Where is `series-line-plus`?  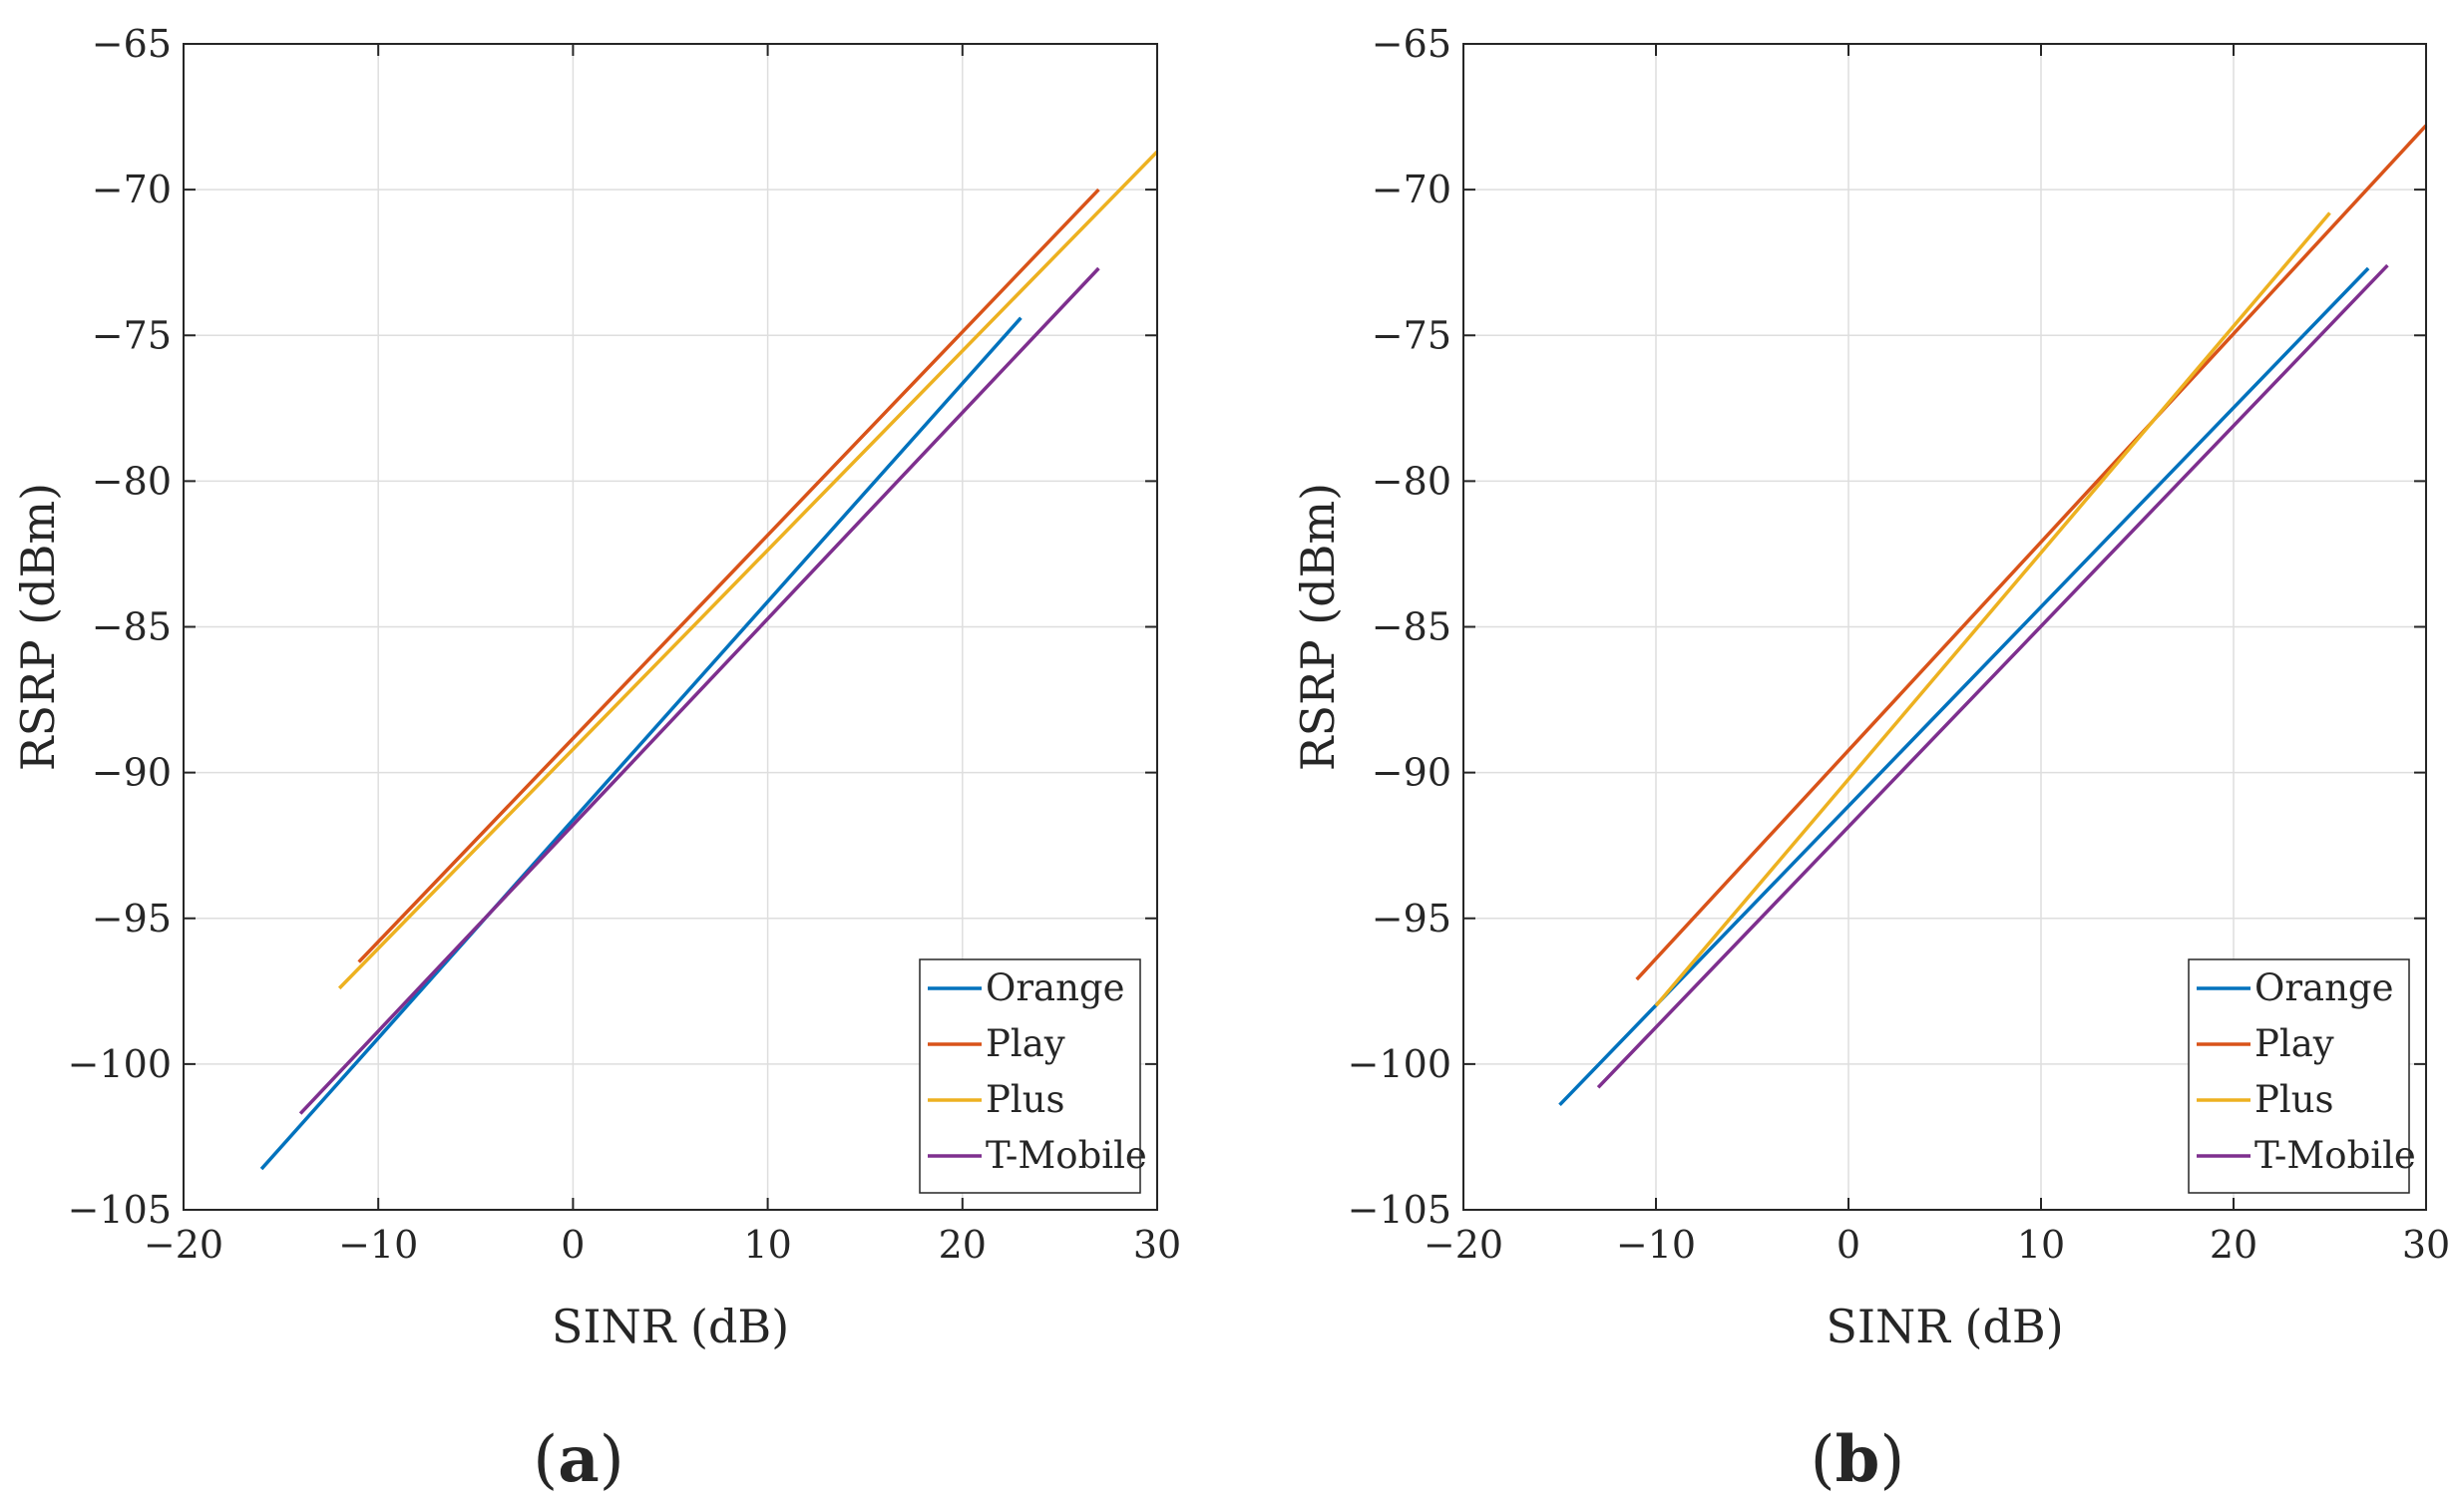 series-line-plus is located at coordinates (1992, 609).